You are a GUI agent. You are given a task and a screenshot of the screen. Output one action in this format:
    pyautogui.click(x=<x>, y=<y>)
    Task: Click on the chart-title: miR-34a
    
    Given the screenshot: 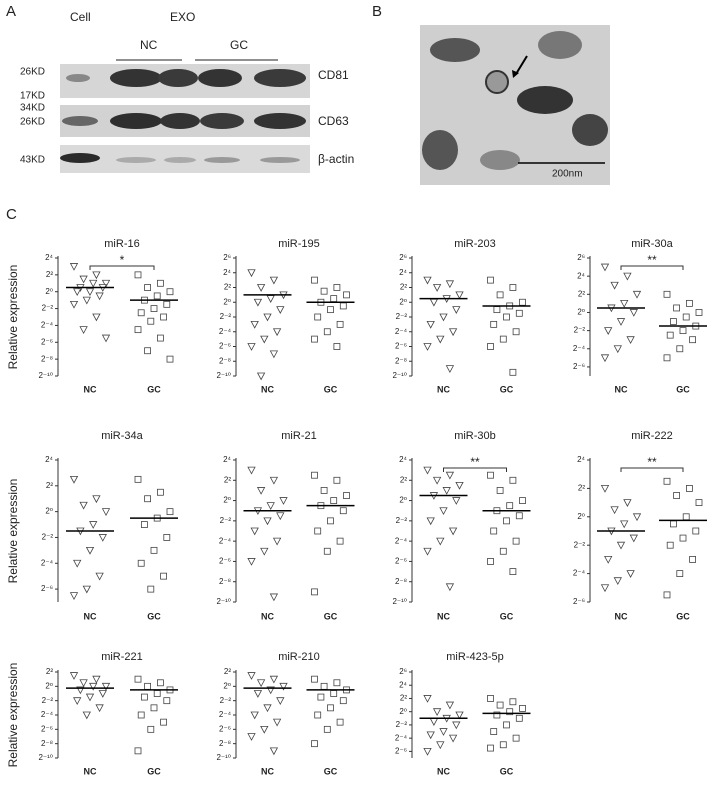 What is the action you would take?
    pyautogui.click(x=122, y=436)
    